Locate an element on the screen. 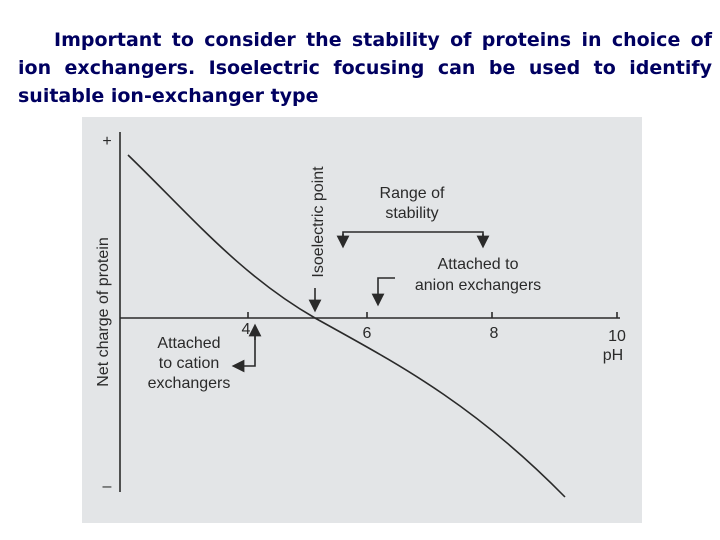 This screenshot has height=540, width=720. x-tick-label: 6 is located at coordinates (367, 333).